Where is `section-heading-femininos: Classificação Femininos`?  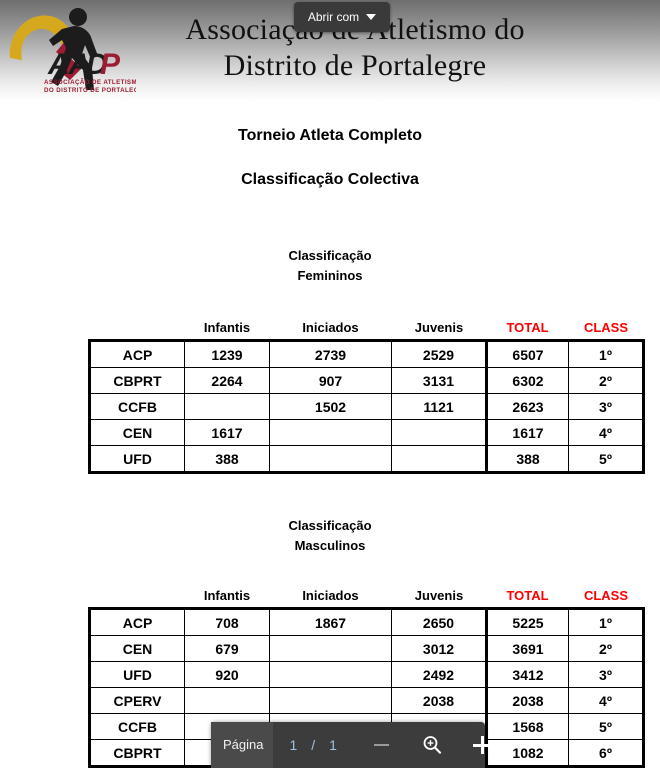 section-heading-femininos: Classificação Femininos is located at coordinates (330, 266).